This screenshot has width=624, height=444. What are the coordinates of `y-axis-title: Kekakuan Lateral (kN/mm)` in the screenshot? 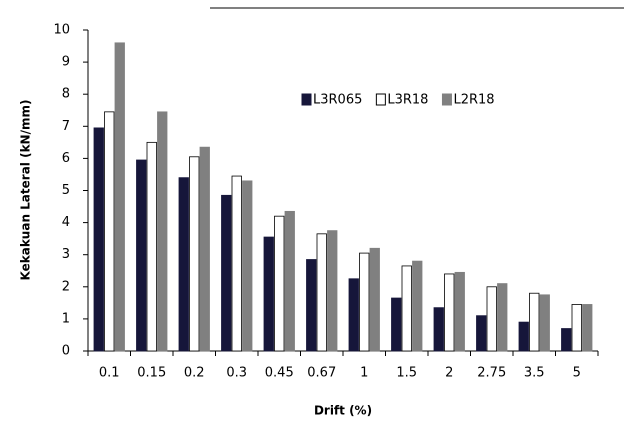 It's located at (26, 190).